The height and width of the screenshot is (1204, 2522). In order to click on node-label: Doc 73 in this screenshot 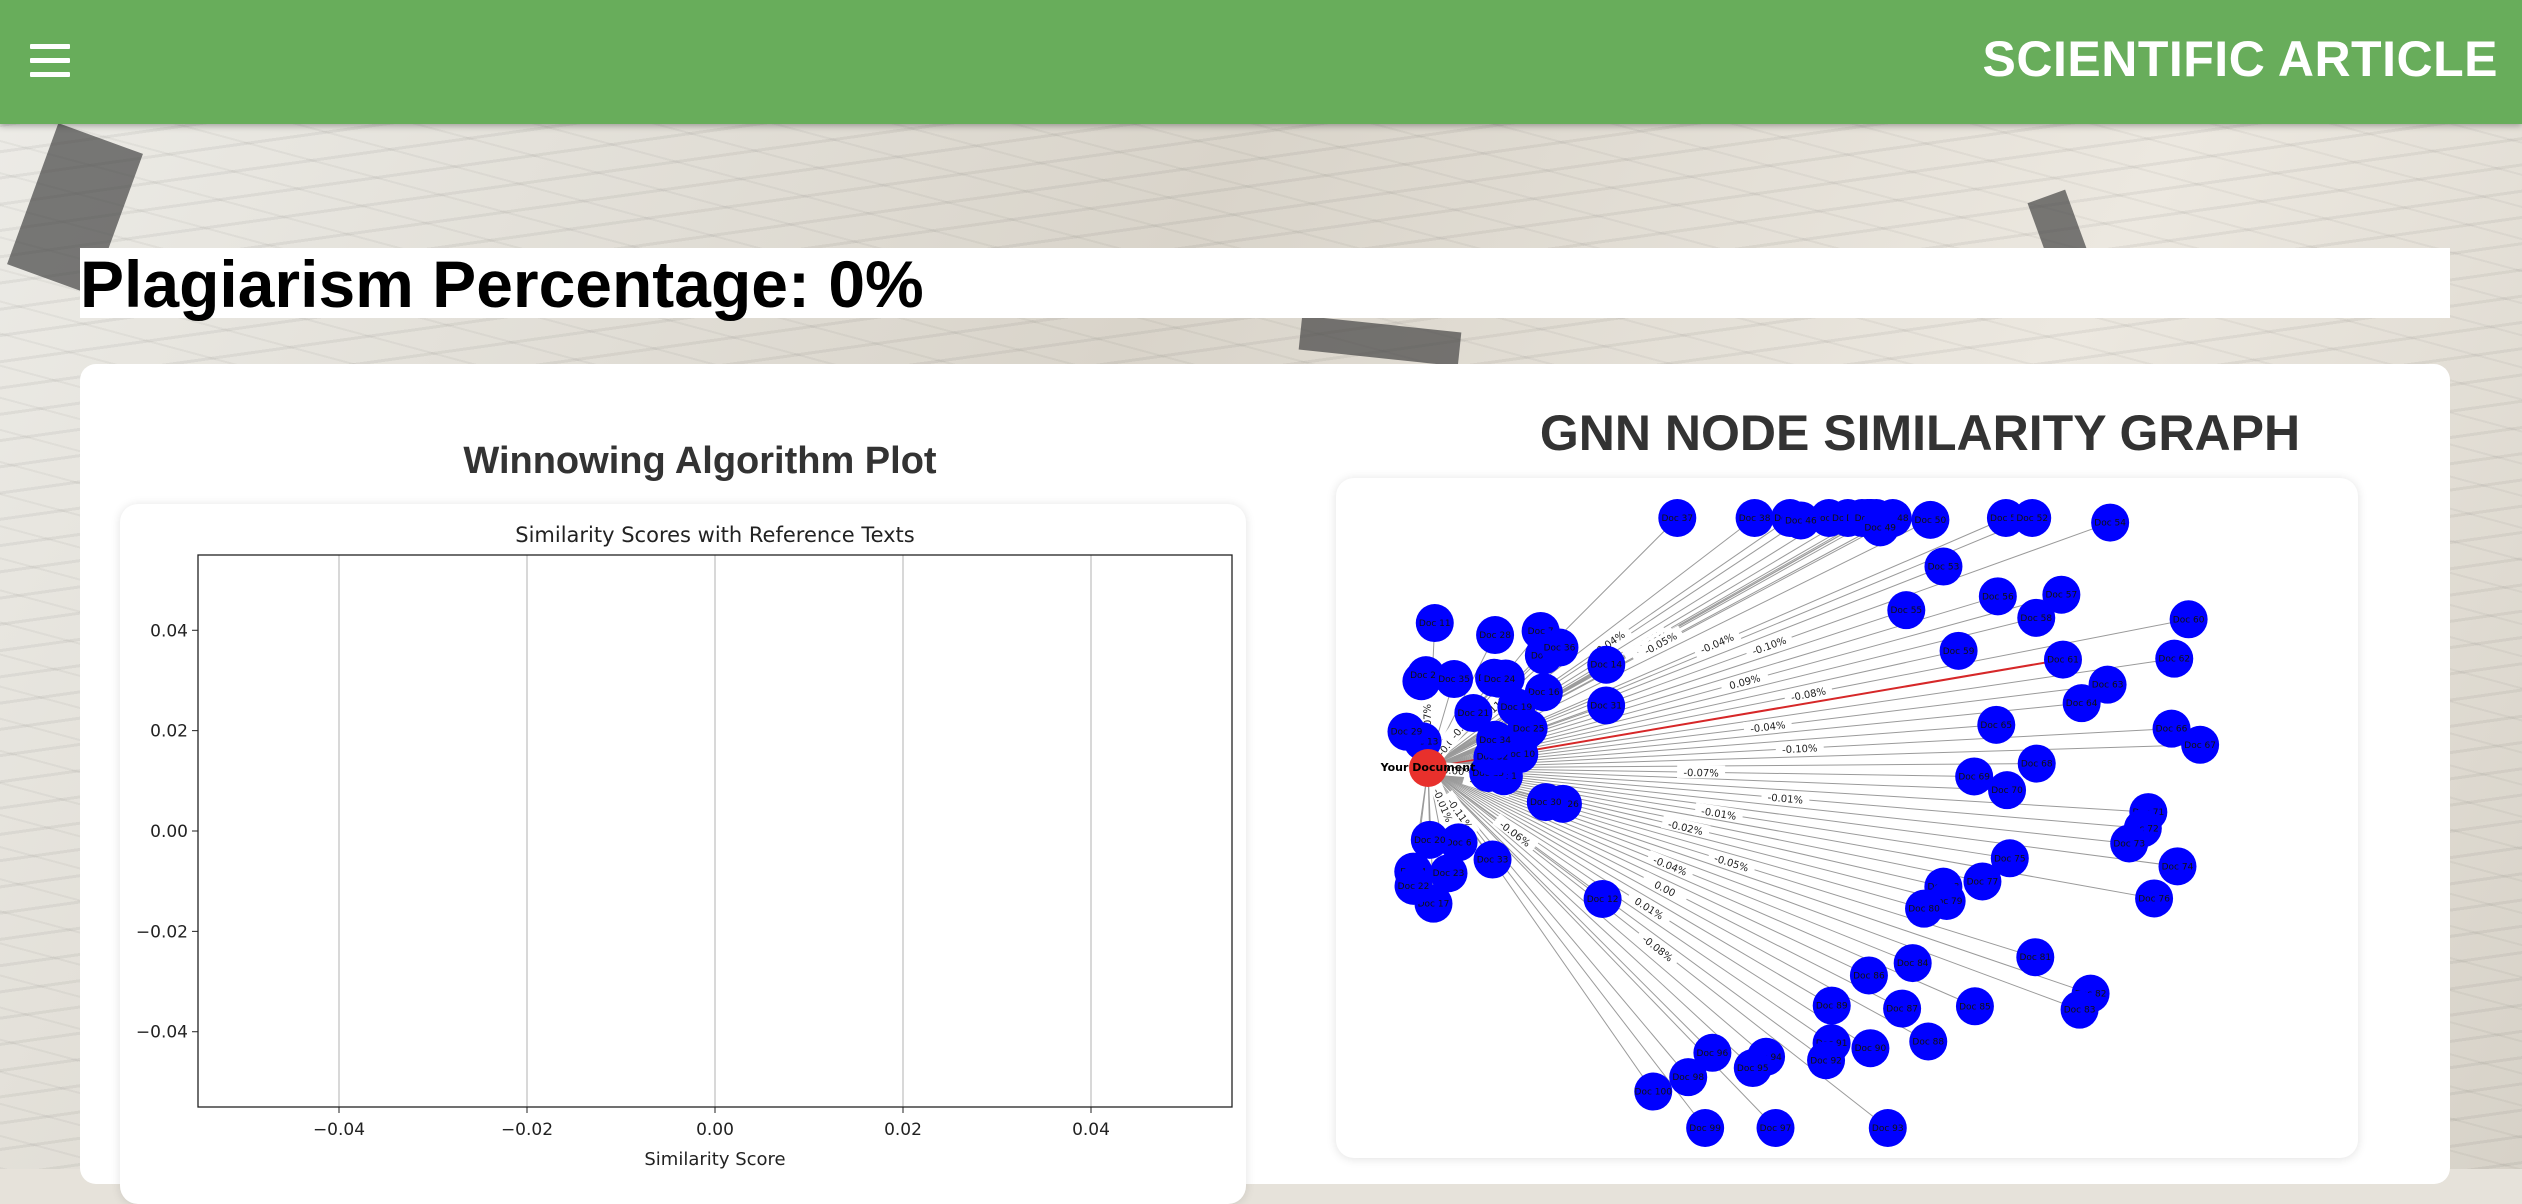, I will do `click(2129, 844)`.